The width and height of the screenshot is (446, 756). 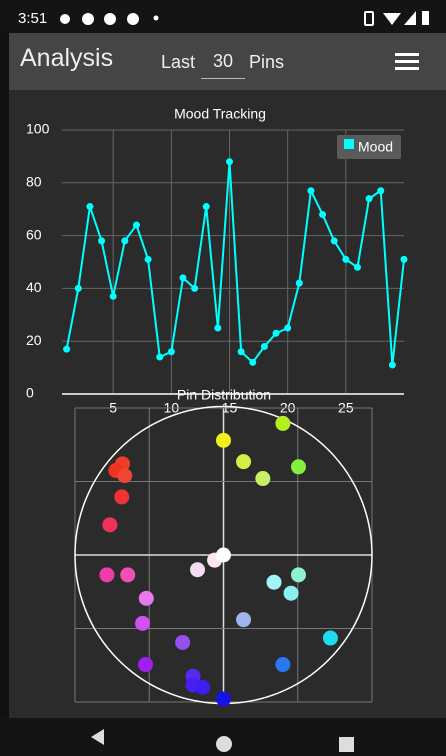 I want to click on y-tick-label: 0, so click(x=30, y=393).